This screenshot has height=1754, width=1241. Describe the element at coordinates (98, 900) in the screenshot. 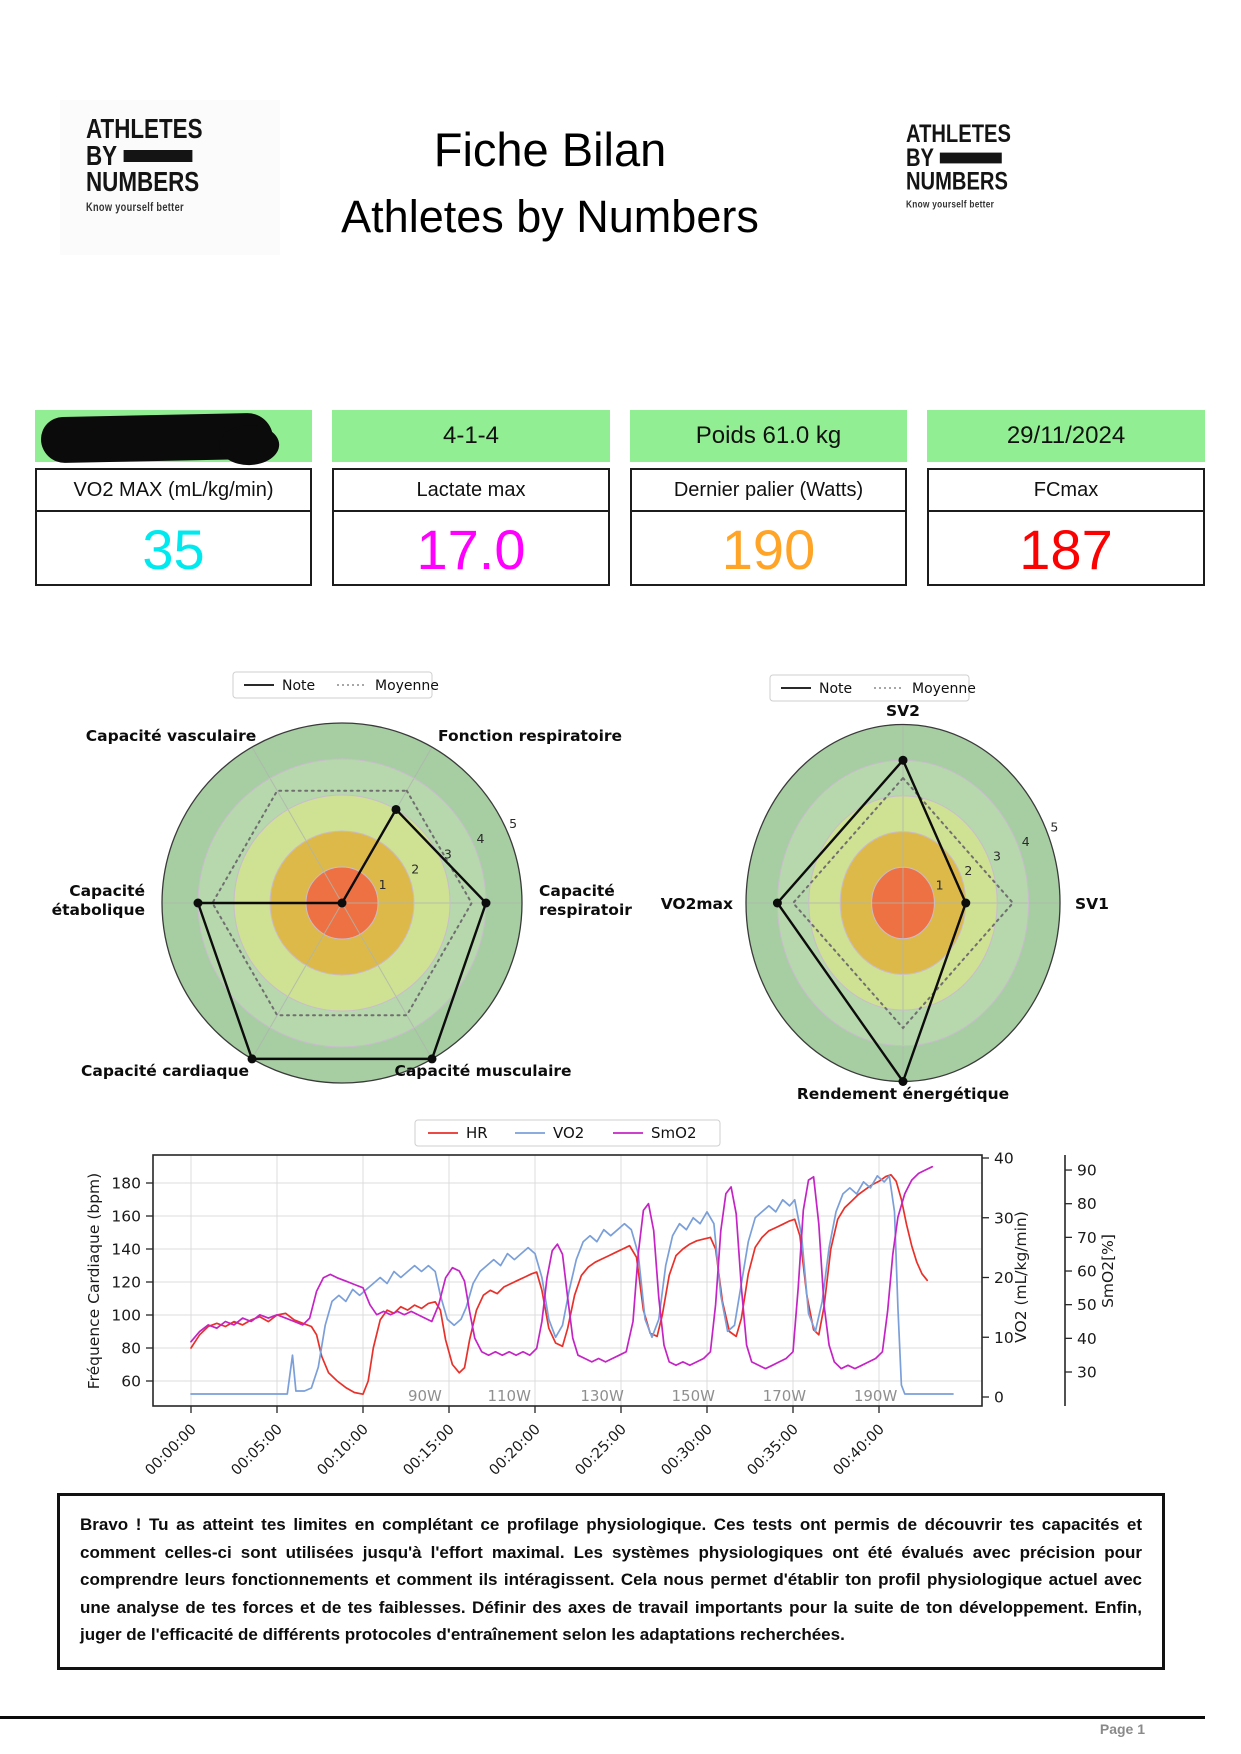

I see `svg-text: Capacitémétabolique` at that location.